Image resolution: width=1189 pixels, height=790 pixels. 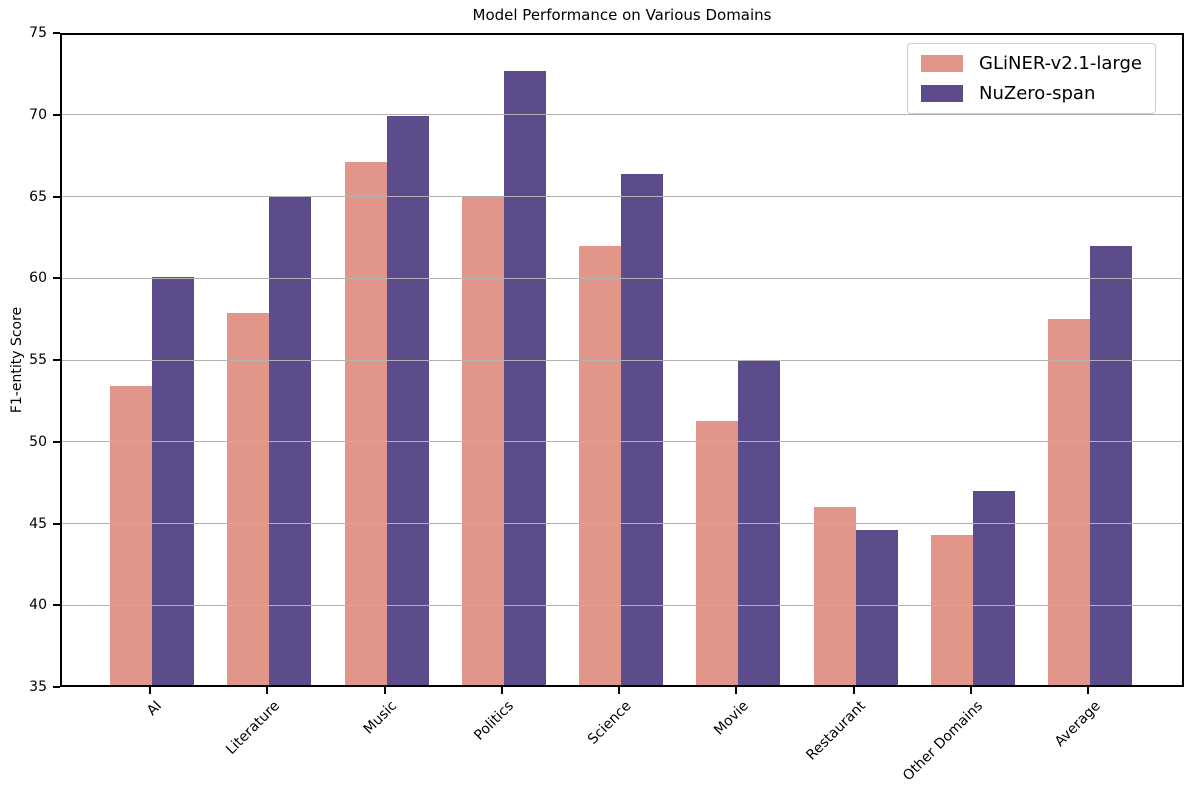 What do you see at coordinates (1037, 93) in the screenshot?
I see `legend-label-nuzero: NuZero-span` at bounding box center [1037, 93].